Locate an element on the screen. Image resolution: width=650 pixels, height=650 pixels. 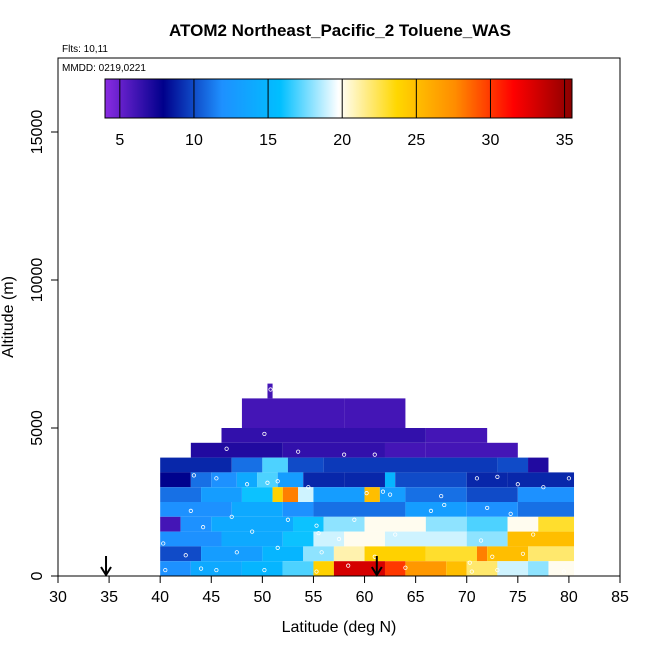
colorbar-tick-label-2: 15 is located at coordinates (268, 140).